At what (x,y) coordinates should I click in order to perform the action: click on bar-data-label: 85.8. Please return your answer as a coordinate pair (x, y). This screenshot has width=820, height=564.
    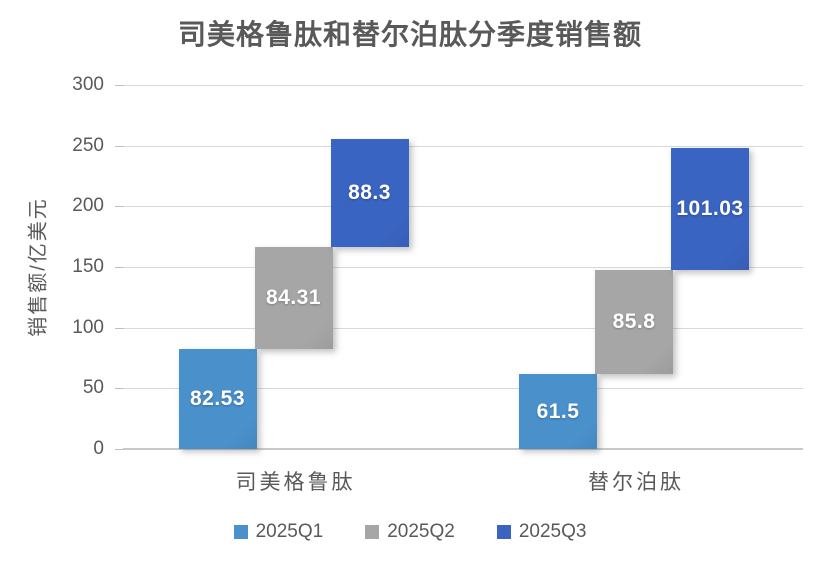
    Looking at the image, I should click on (634, 322).